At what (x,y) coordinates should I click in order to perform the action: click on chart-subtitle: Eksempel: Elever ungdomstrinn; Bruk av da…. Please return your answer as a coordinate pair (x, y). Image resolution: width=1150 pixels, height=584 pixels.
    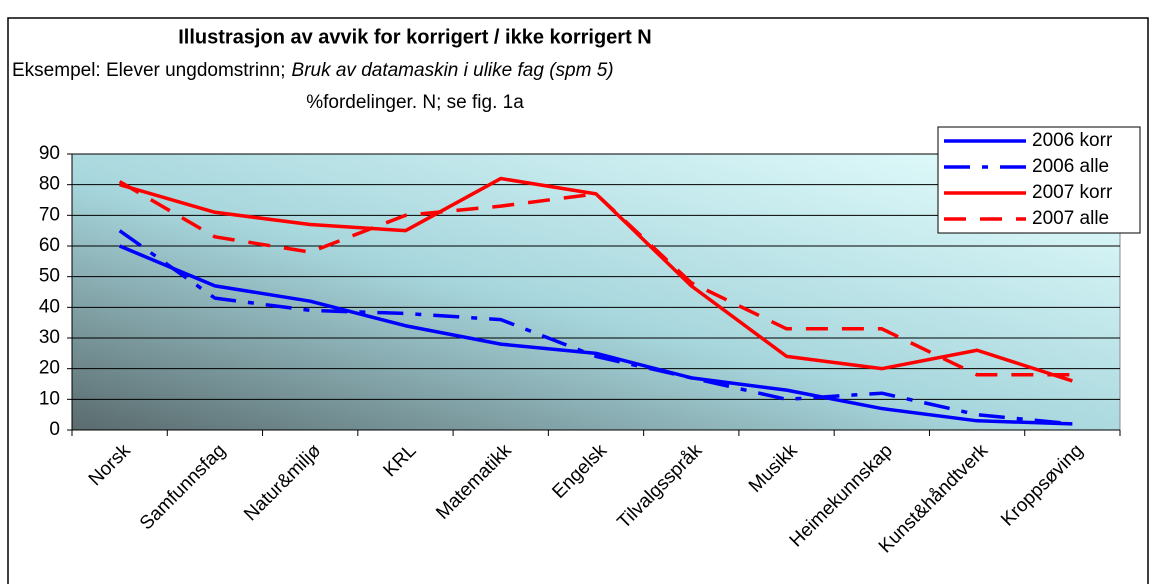
    Looking at the image, I should click on (313, 70).